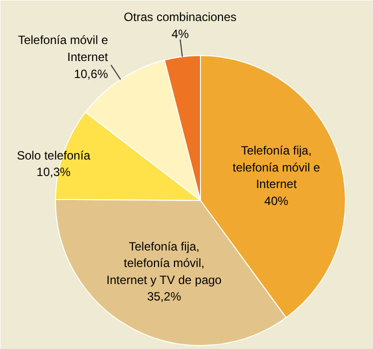 This screenshot has width=373, height=349. I want to click on slice-label: Otras combinaciones, so click(180, 17).